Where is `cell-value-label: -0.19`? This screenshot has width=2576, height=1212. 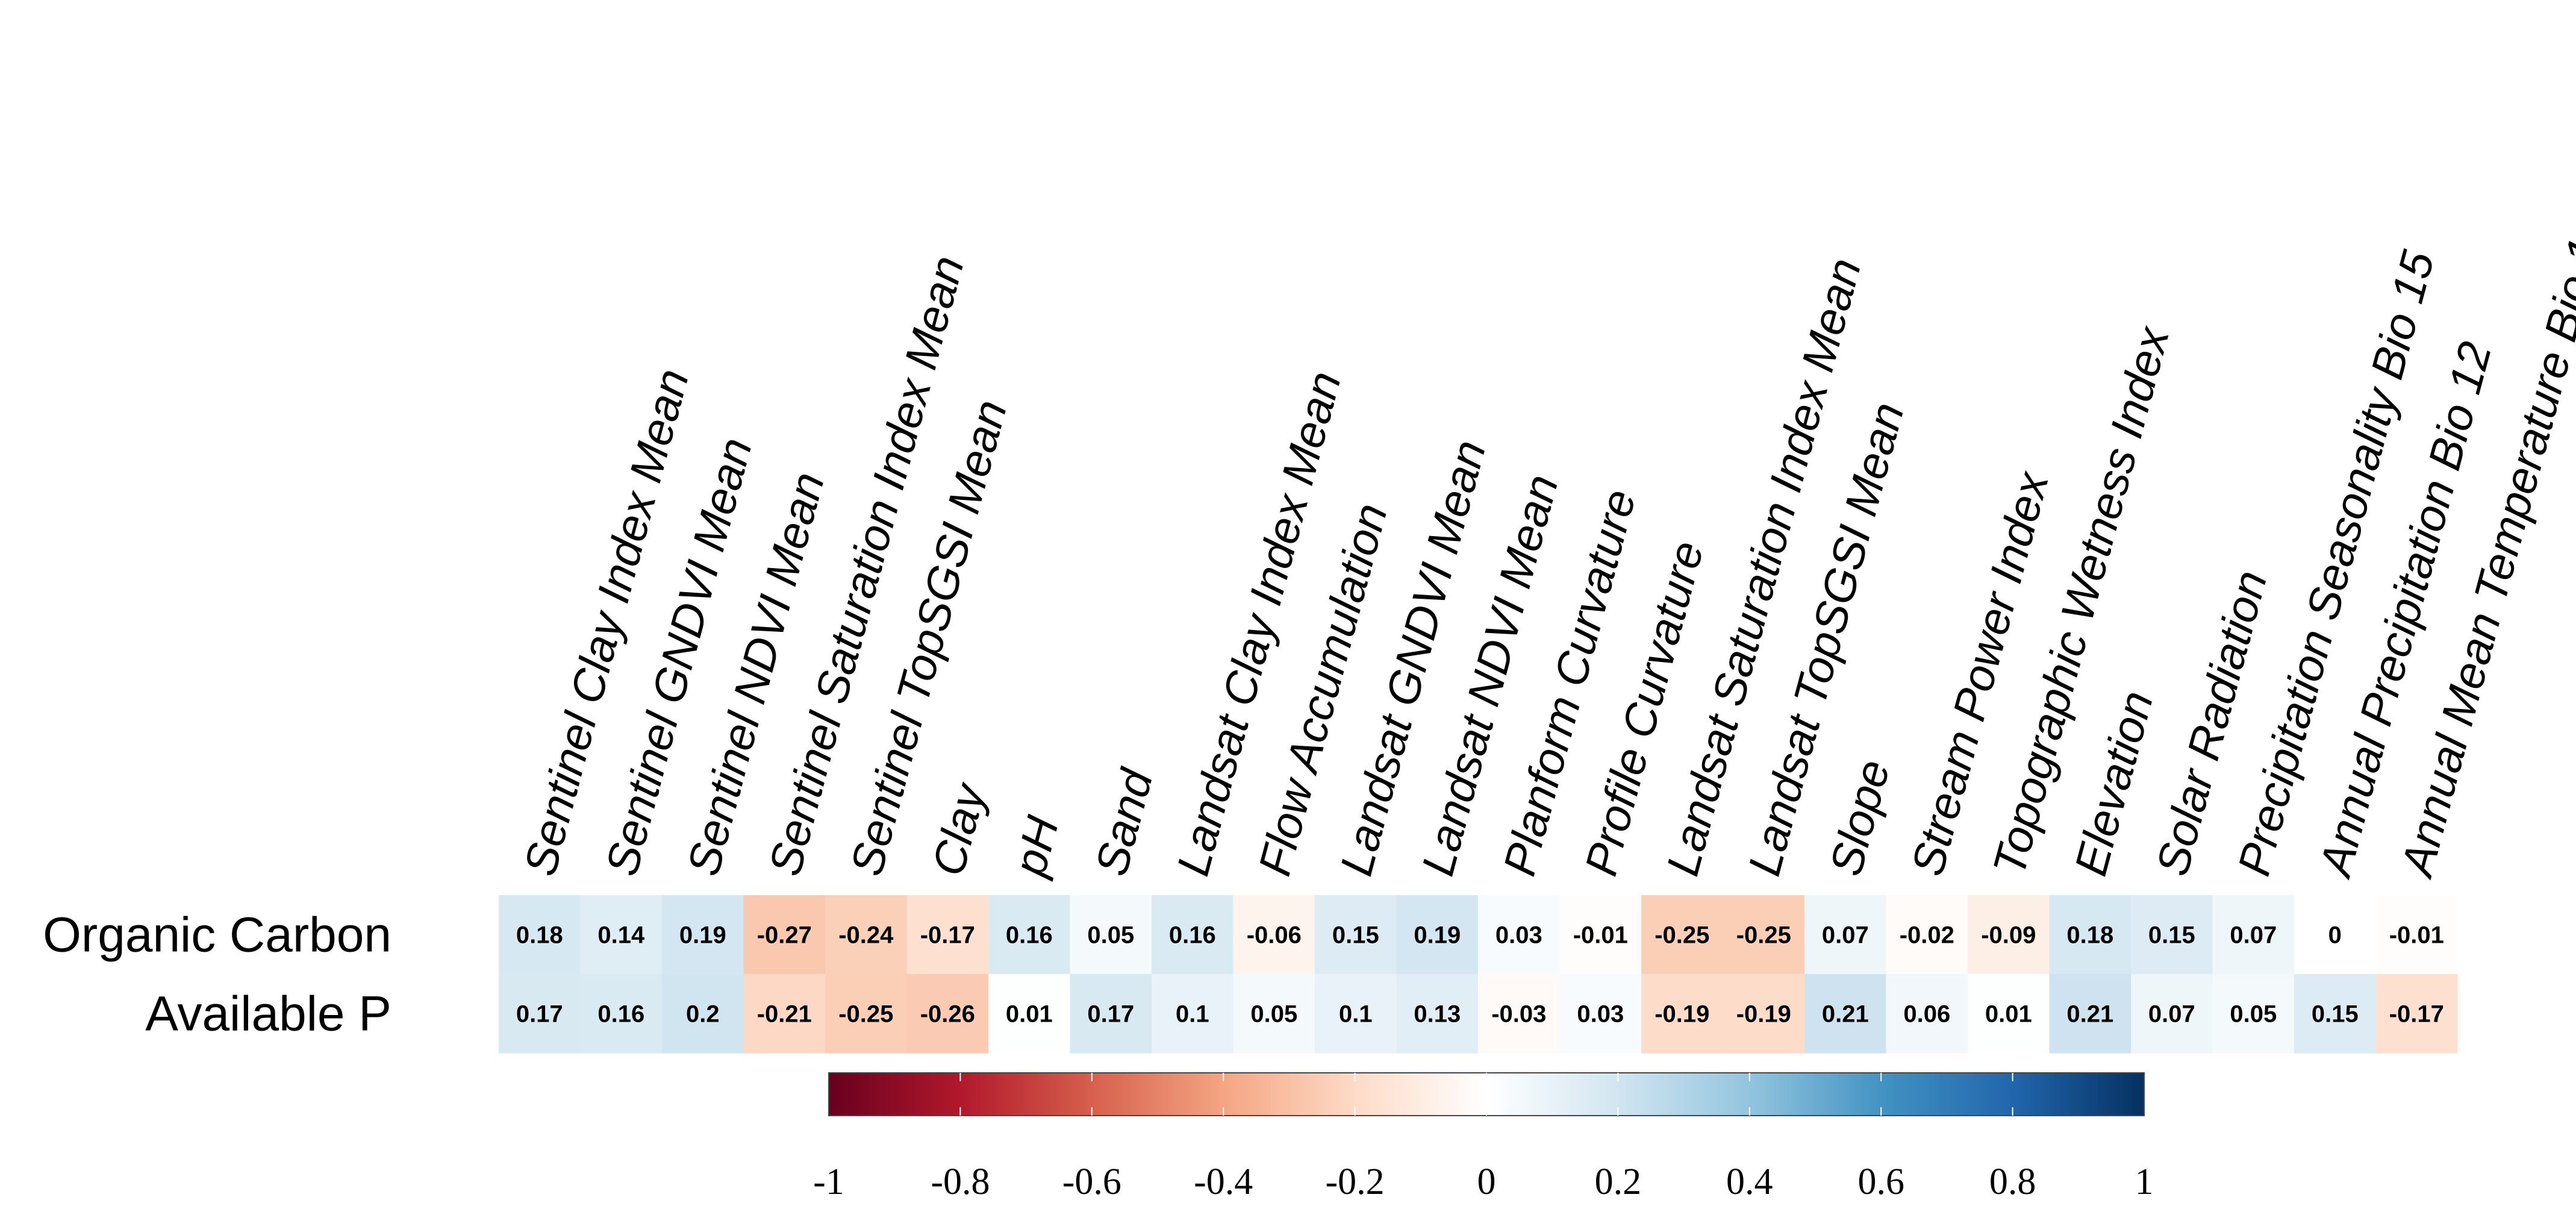
cell-value-label: -0.19 is located at coordinates (1763, 1014).